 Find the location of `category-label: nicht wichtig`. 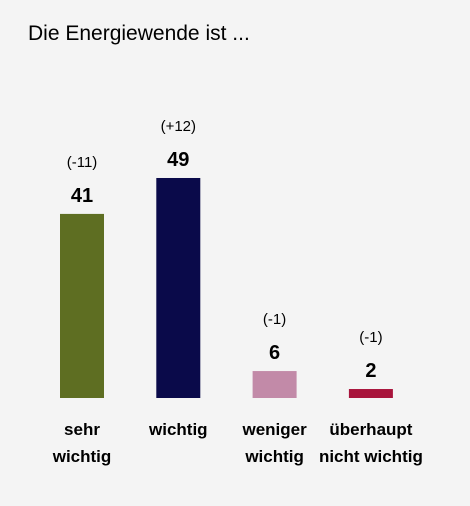

category-label: nicht wichtig is located at coordinates (371, 456).